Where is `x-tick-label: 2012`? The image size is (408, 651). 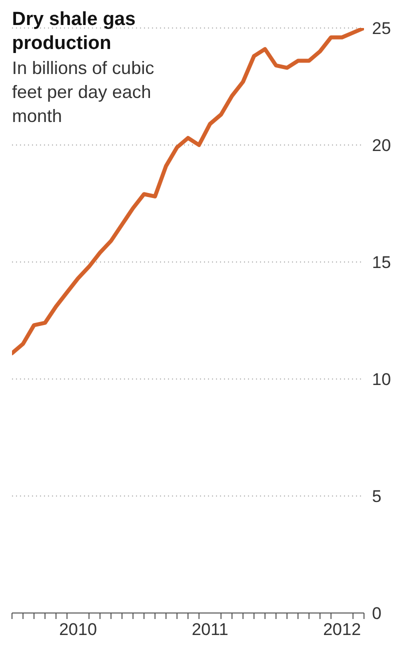
x-tick-label: 2012 is located at coordinates (342, 629).